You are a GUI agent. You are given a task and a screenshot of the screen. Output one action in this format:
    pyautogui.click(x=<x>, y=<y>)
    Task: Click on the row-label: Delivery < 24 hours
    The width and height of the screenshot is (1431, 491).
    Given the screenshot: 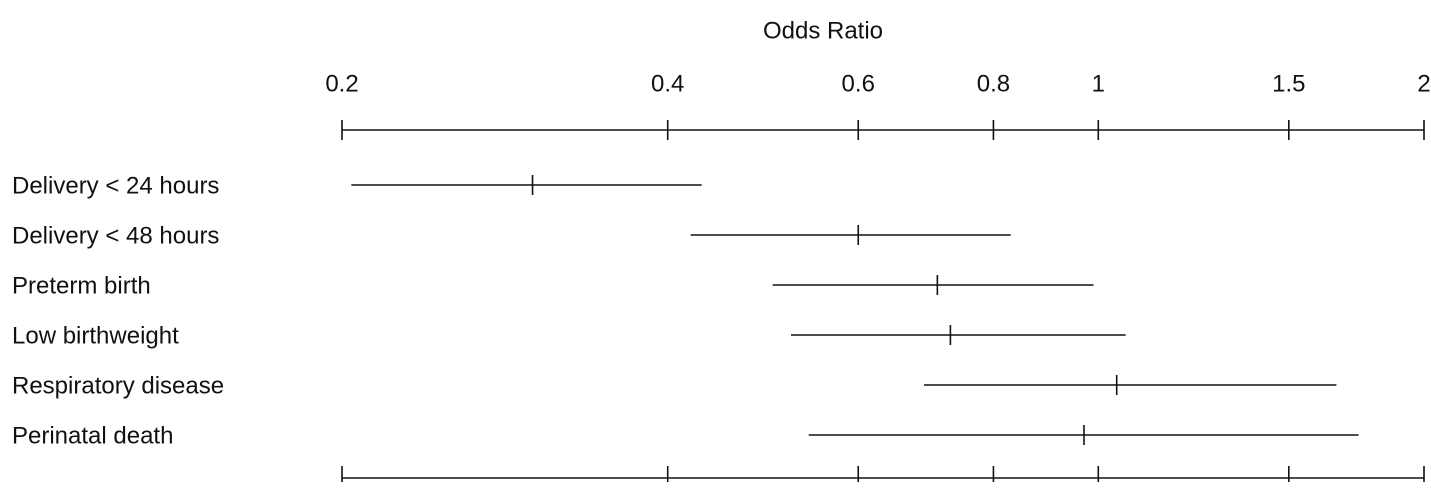 What is the action you would take?
    pyautogui.click(x=115, y=185)
    